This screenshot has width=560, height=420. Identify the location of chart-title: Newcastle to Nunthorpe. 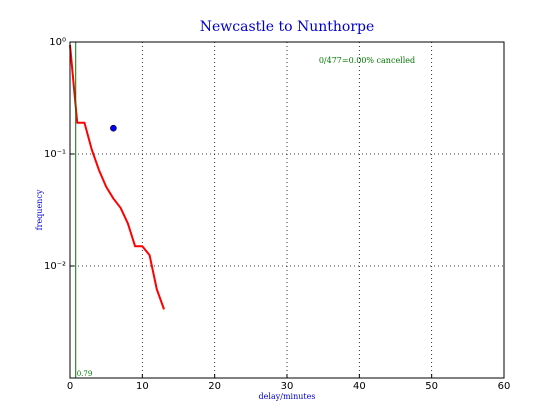
(287, 27).